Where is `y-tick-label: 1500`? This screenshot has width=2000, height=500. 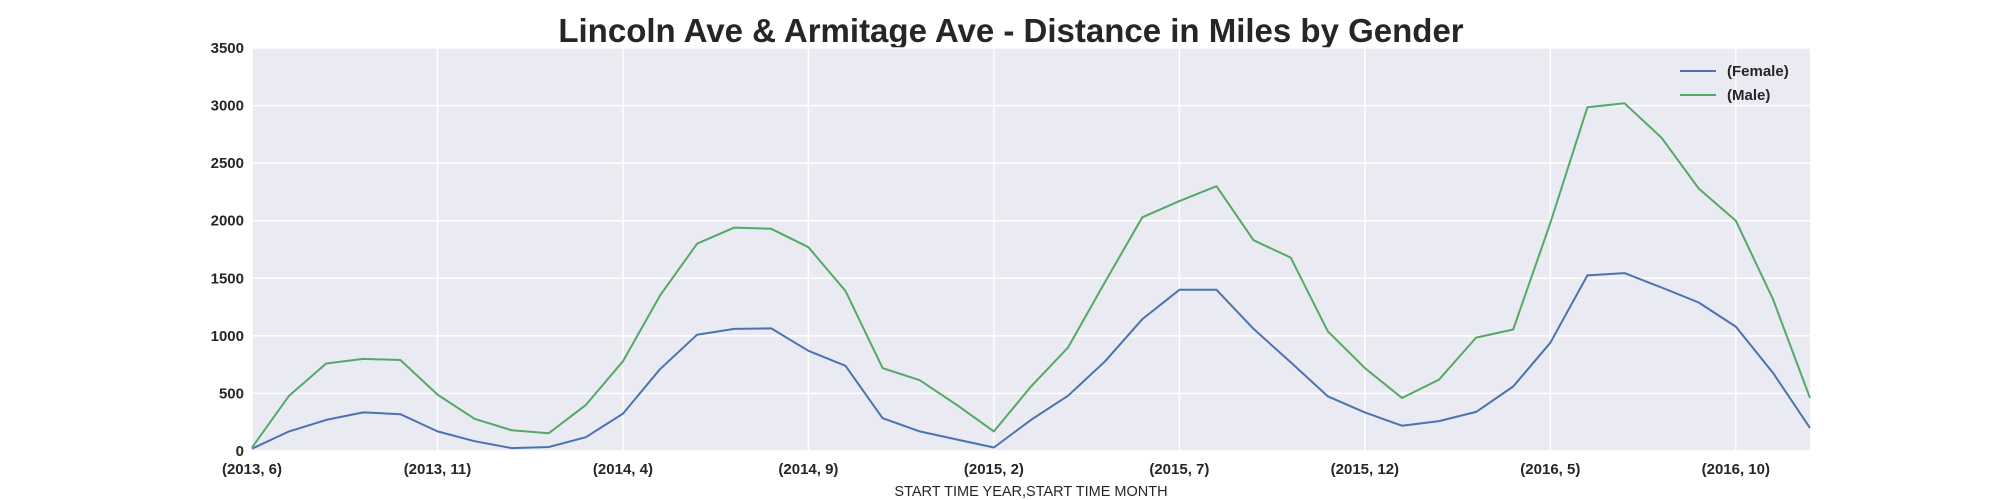
y-tick-label: 1500 is located at coordinates (227, 278).